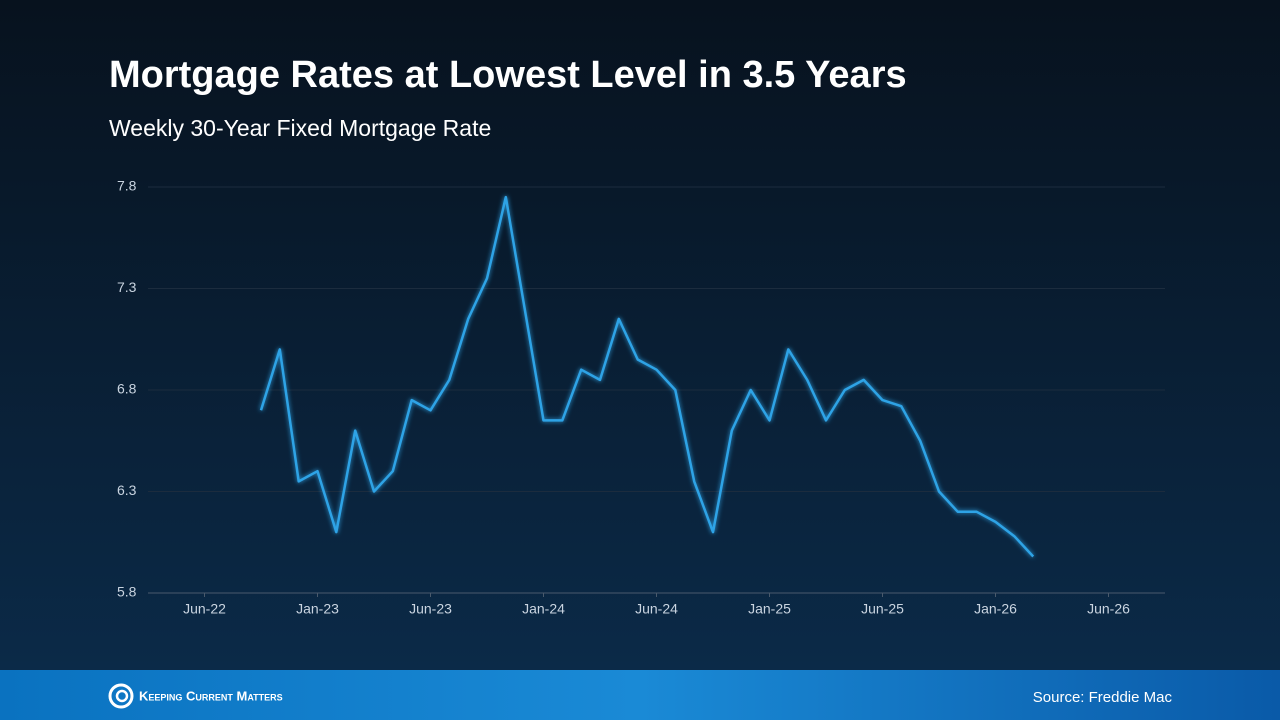  Describe the element at coordinates (543, 609) in the screenshot. I see `x-tick-label: Jan-24` at that location.